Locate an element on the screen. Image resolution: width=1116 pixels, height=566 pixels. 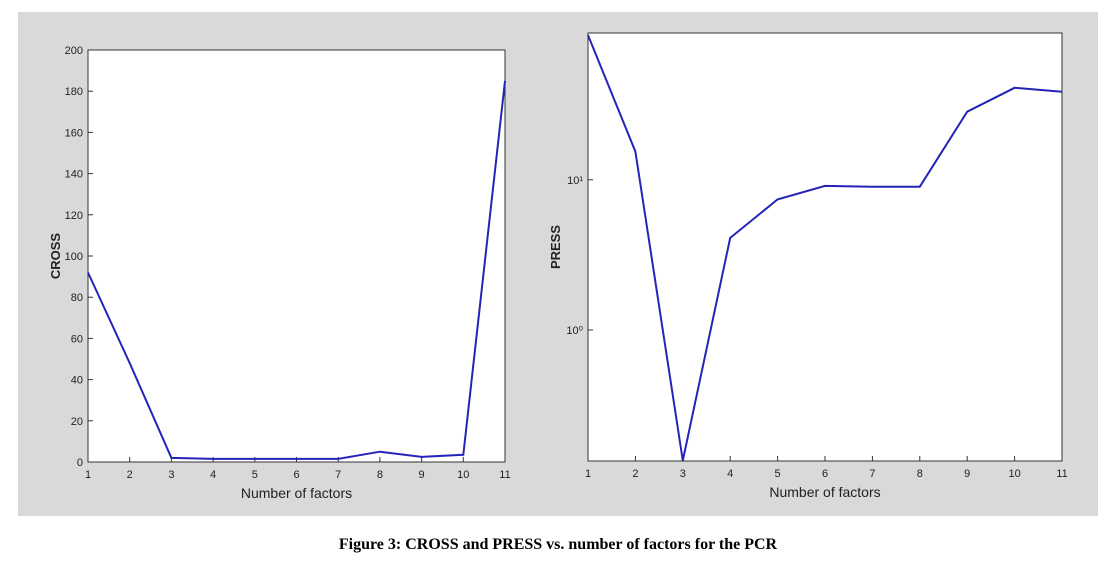
y-tick-label: 20 is located at coordinates (77, 422).